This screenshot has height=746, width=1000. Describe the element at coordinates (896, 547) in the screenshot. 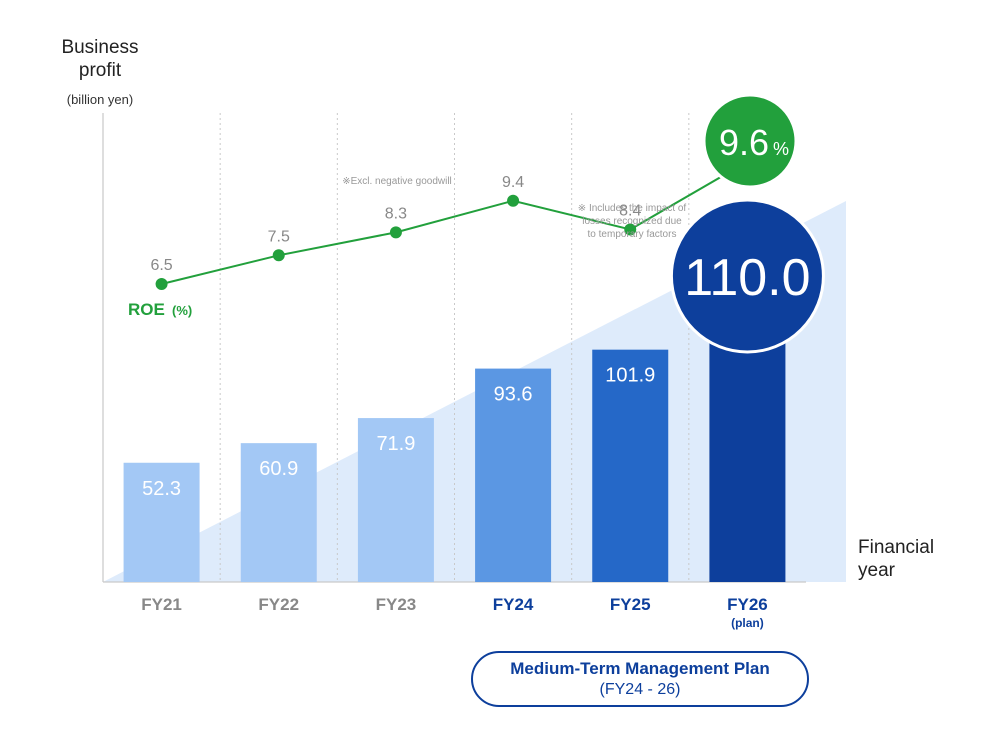

I see `x-axis-title-line1: Financial` at that location.